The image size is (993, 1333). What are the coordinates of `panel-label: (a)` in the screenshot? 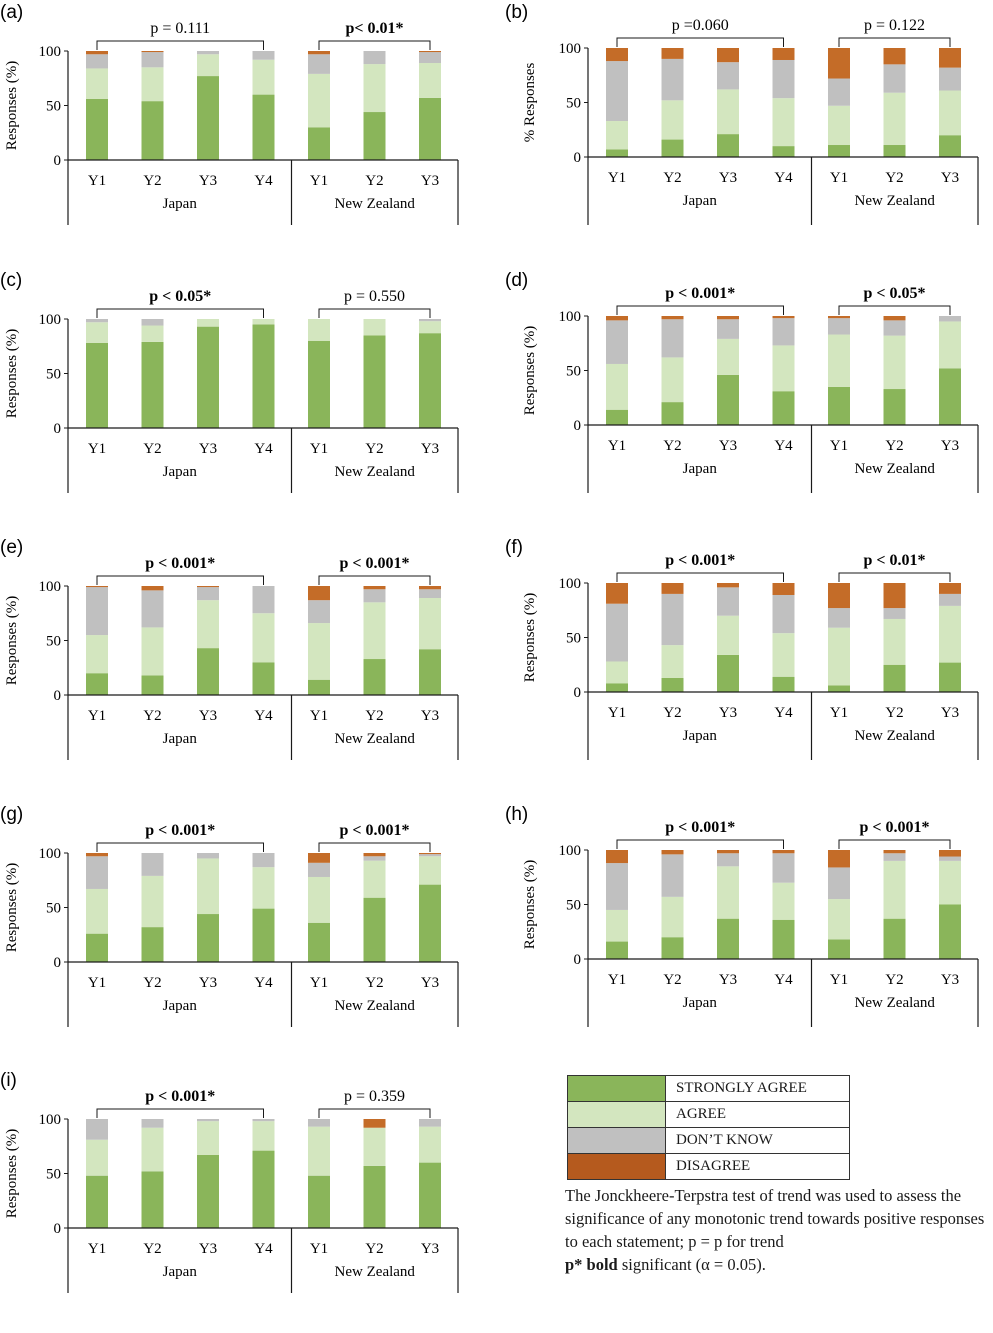 It's located at (11, 12).